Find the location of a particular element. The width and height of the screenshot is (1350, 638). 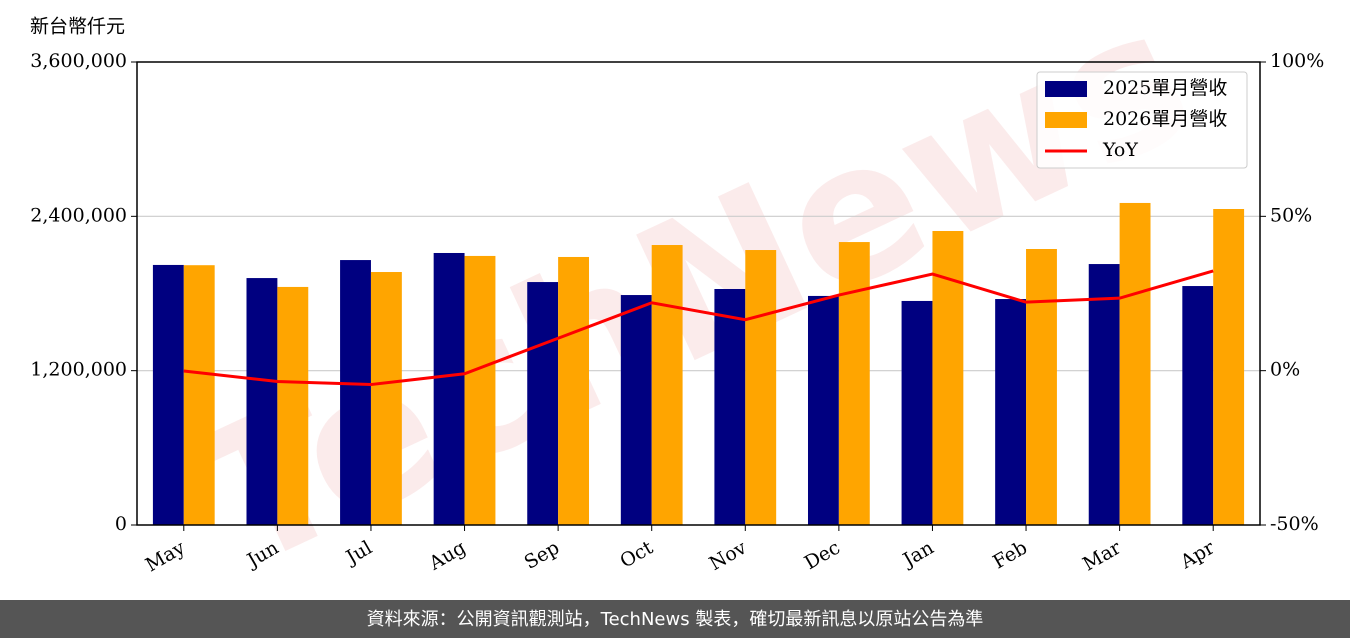

y2-tick-label: 0% is located at coordinates (1285, 370).